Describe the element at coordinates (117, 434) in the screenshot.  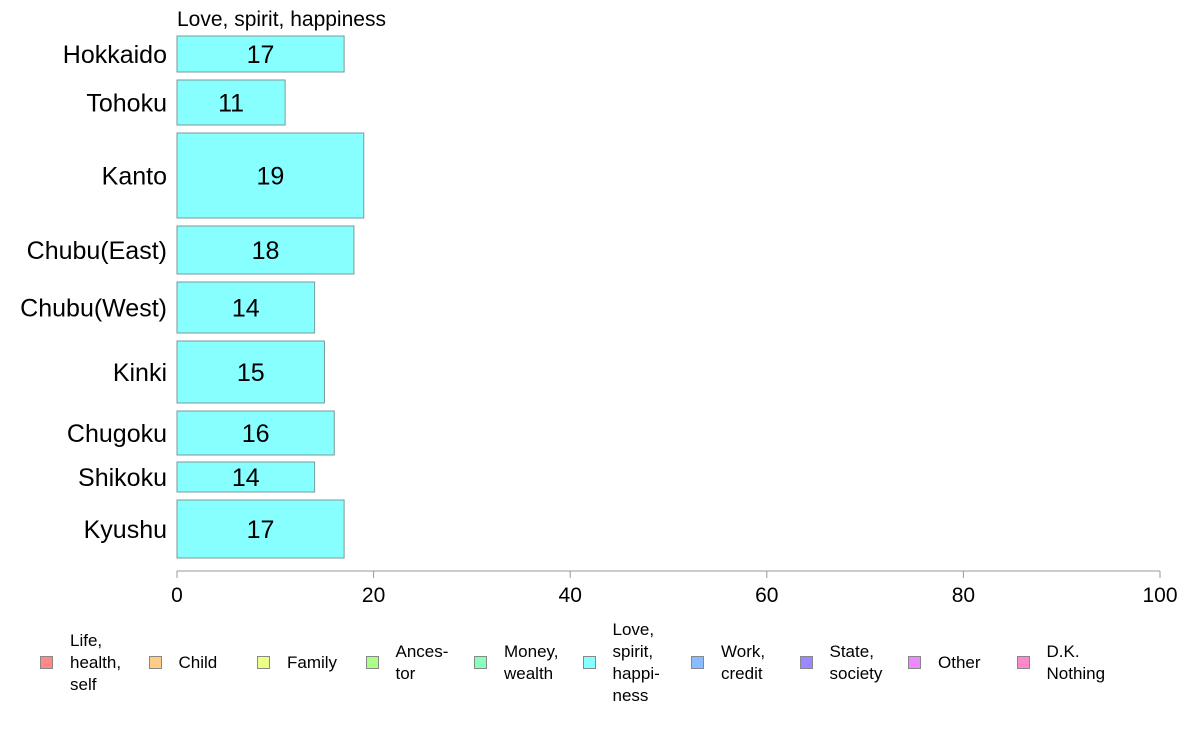
I see `category-label: Chugoku` at that location.